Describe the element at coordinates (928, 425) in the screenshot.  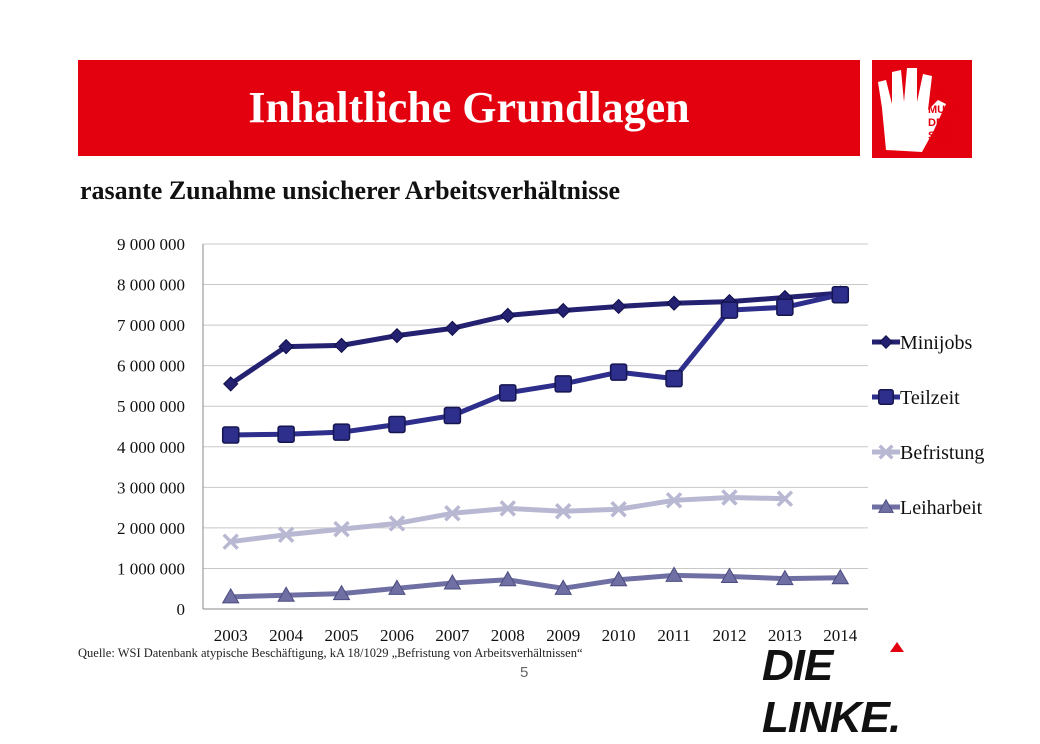
I see `chart-legend: Minijobs Teilzeit Befristung Leiharbeit` at that location.